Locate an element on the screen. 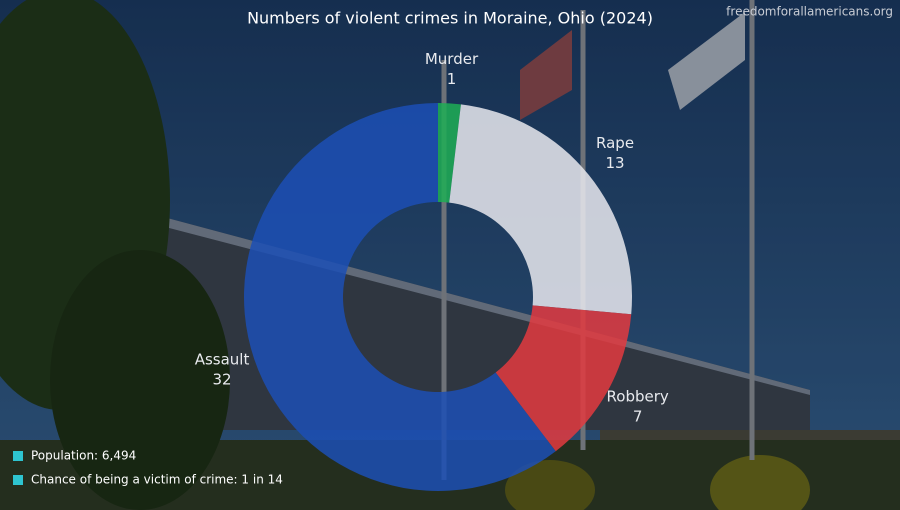  slice-label: Rape is located at coordinates (615, 143).